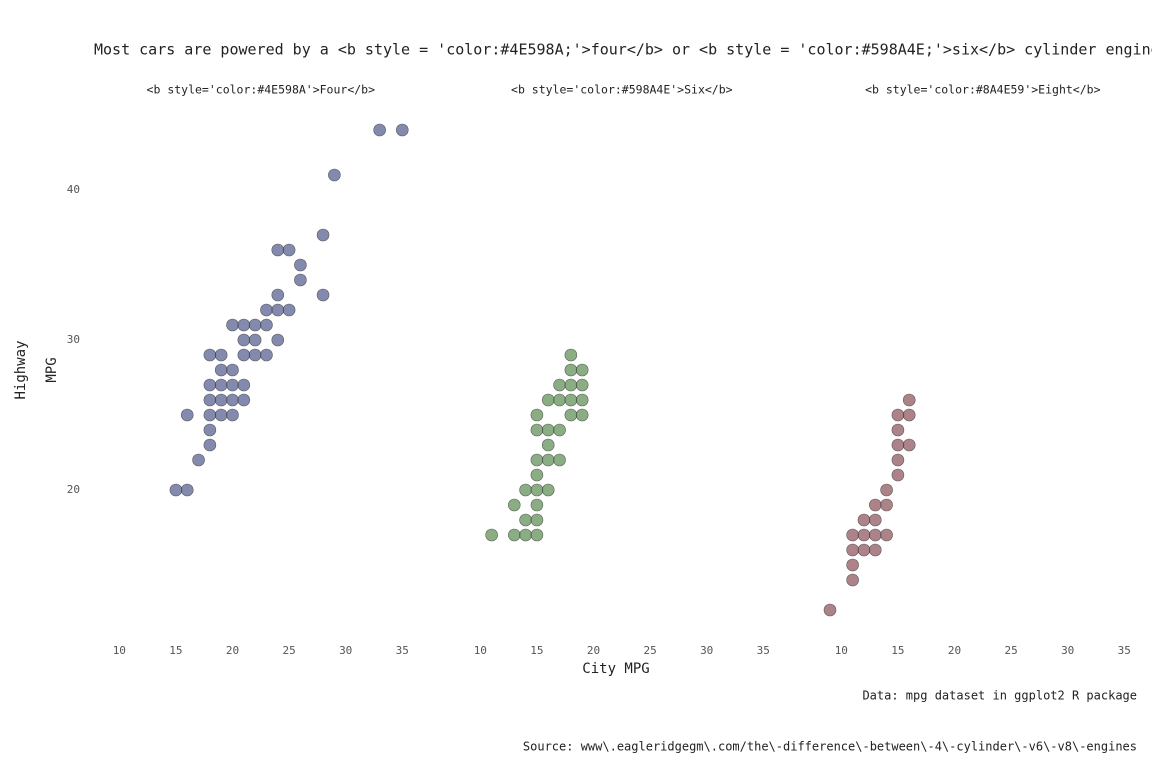 The height and width of the screenshot is (768, 1152). Describe the element at coordinates (73, 189) in the screenshot. I see `y-tick-label: 40` at that location.